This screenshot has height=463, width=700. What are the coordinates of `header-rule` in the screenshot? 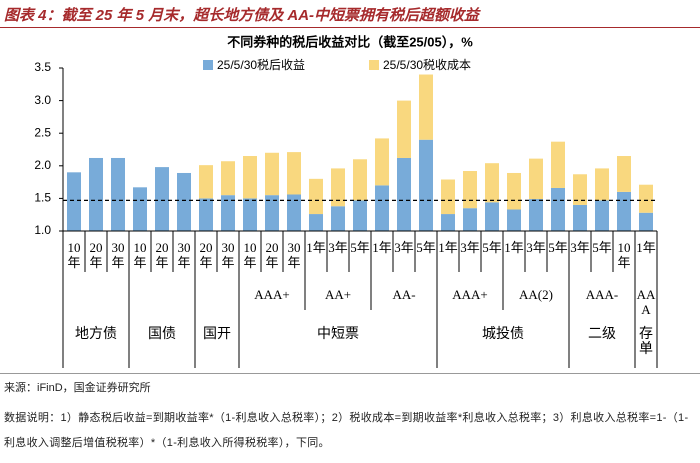 It's located at (350, 27).